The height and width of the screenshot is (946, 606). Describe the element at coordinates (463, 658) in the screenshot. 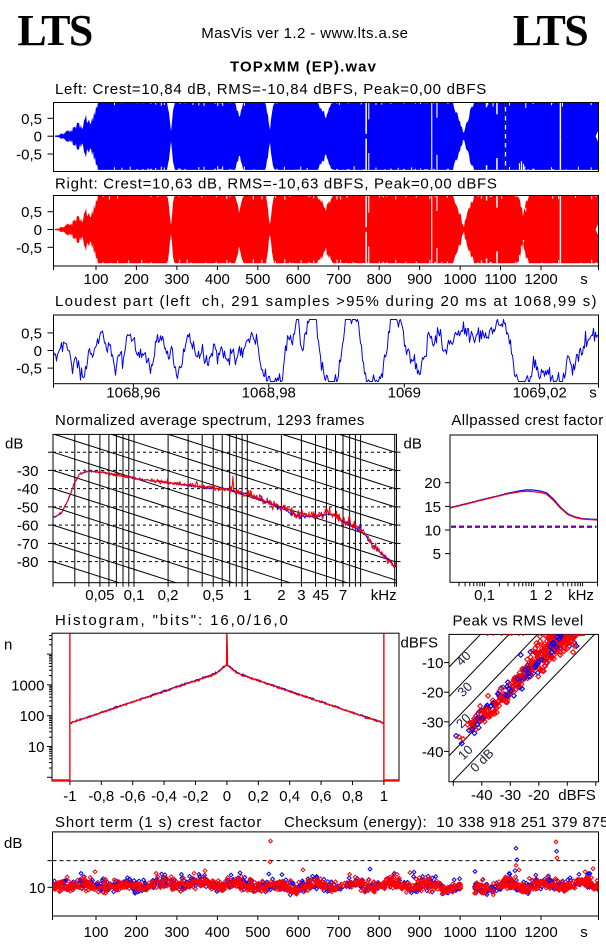

I see `svg-text: 40` at that location.